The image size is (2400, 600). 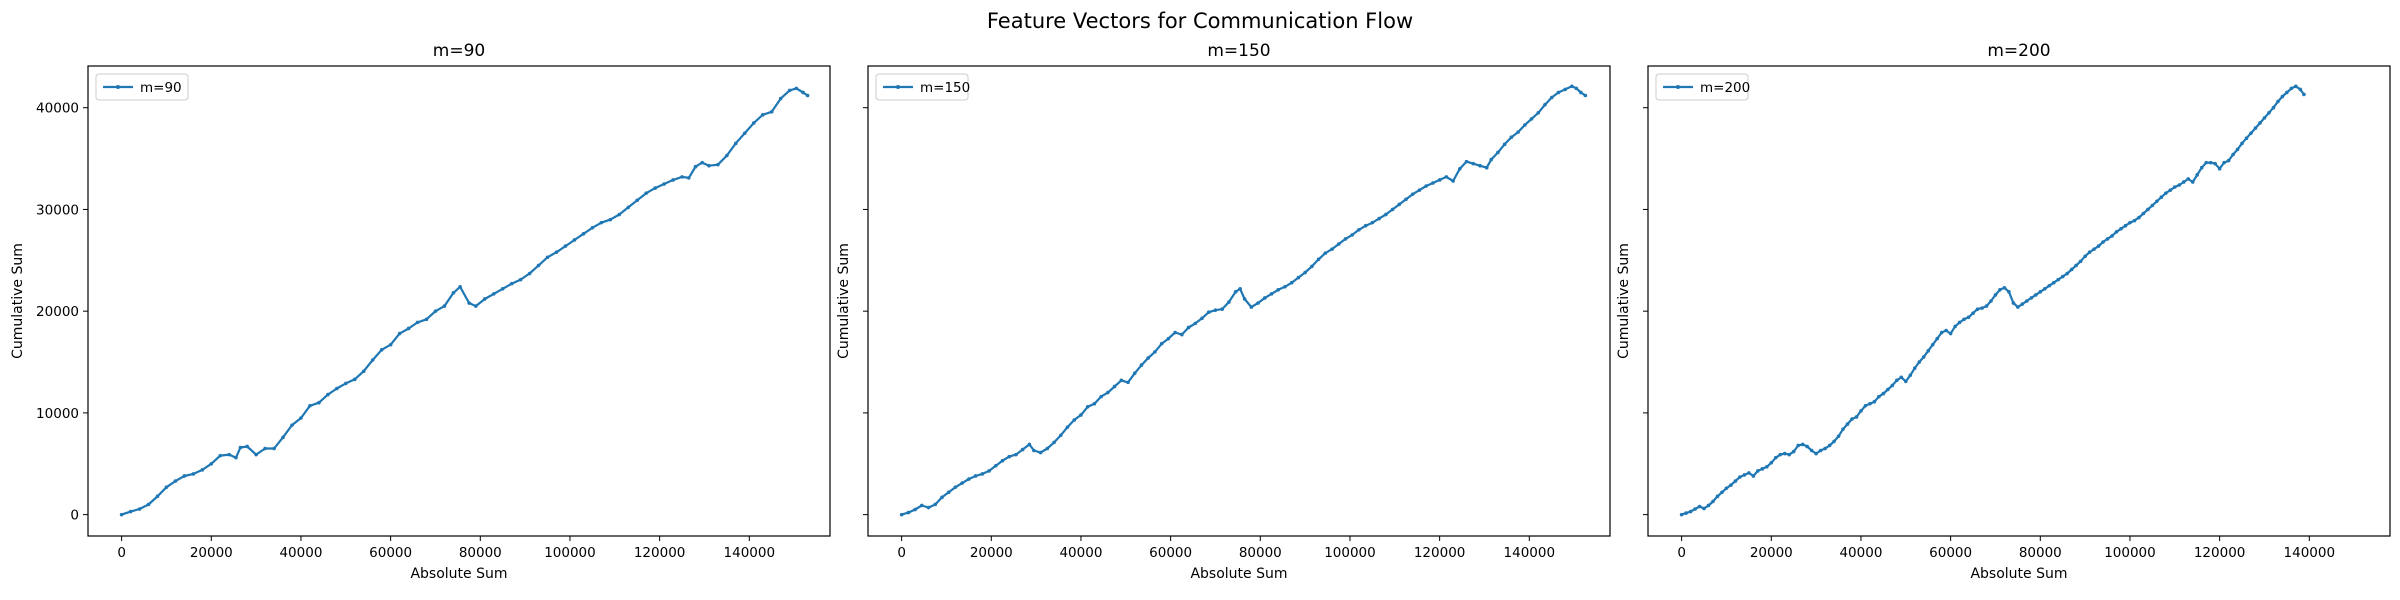 I want to click on x-tick-label: 100000, so click(x=570, y=553).